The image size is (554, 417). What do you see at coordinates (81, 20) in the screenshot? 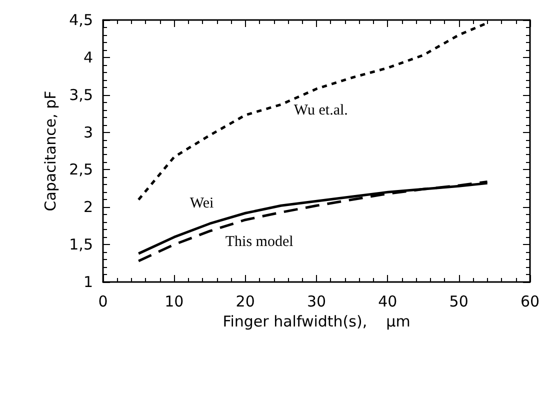
I see `y-tick-label: 4,5` at bounding box center [81, 20].